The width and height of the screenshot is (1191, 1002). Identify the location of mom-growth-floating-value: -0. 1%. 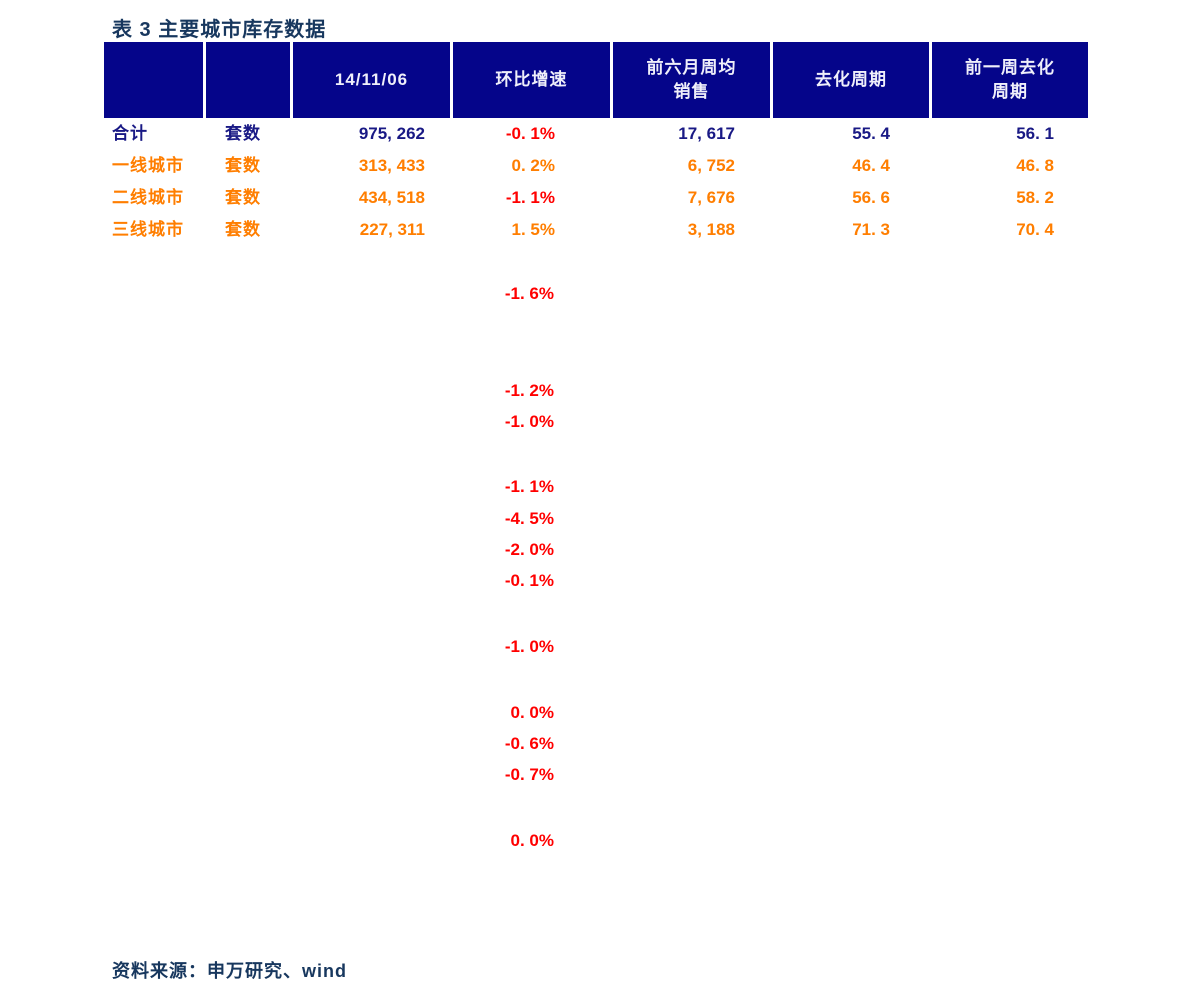
(529, 580).